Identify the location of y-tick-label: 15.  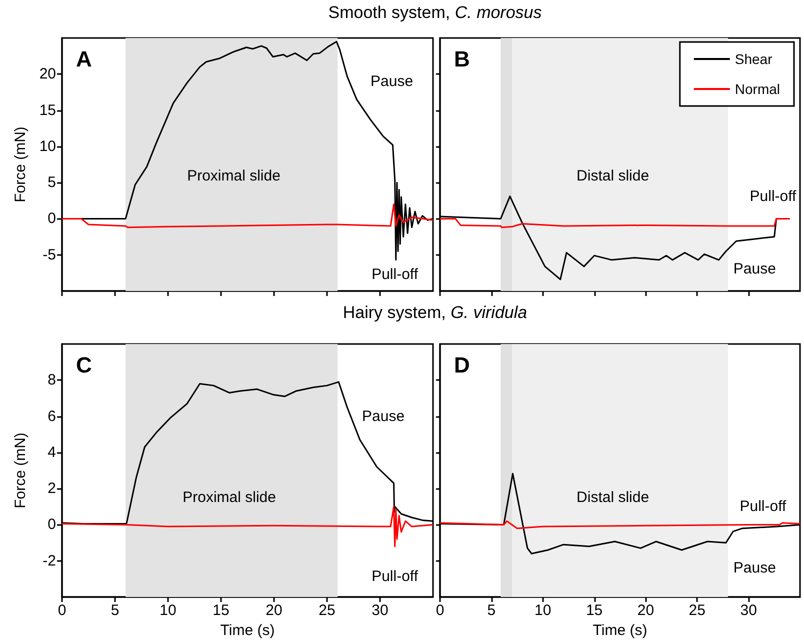
(47, 110).